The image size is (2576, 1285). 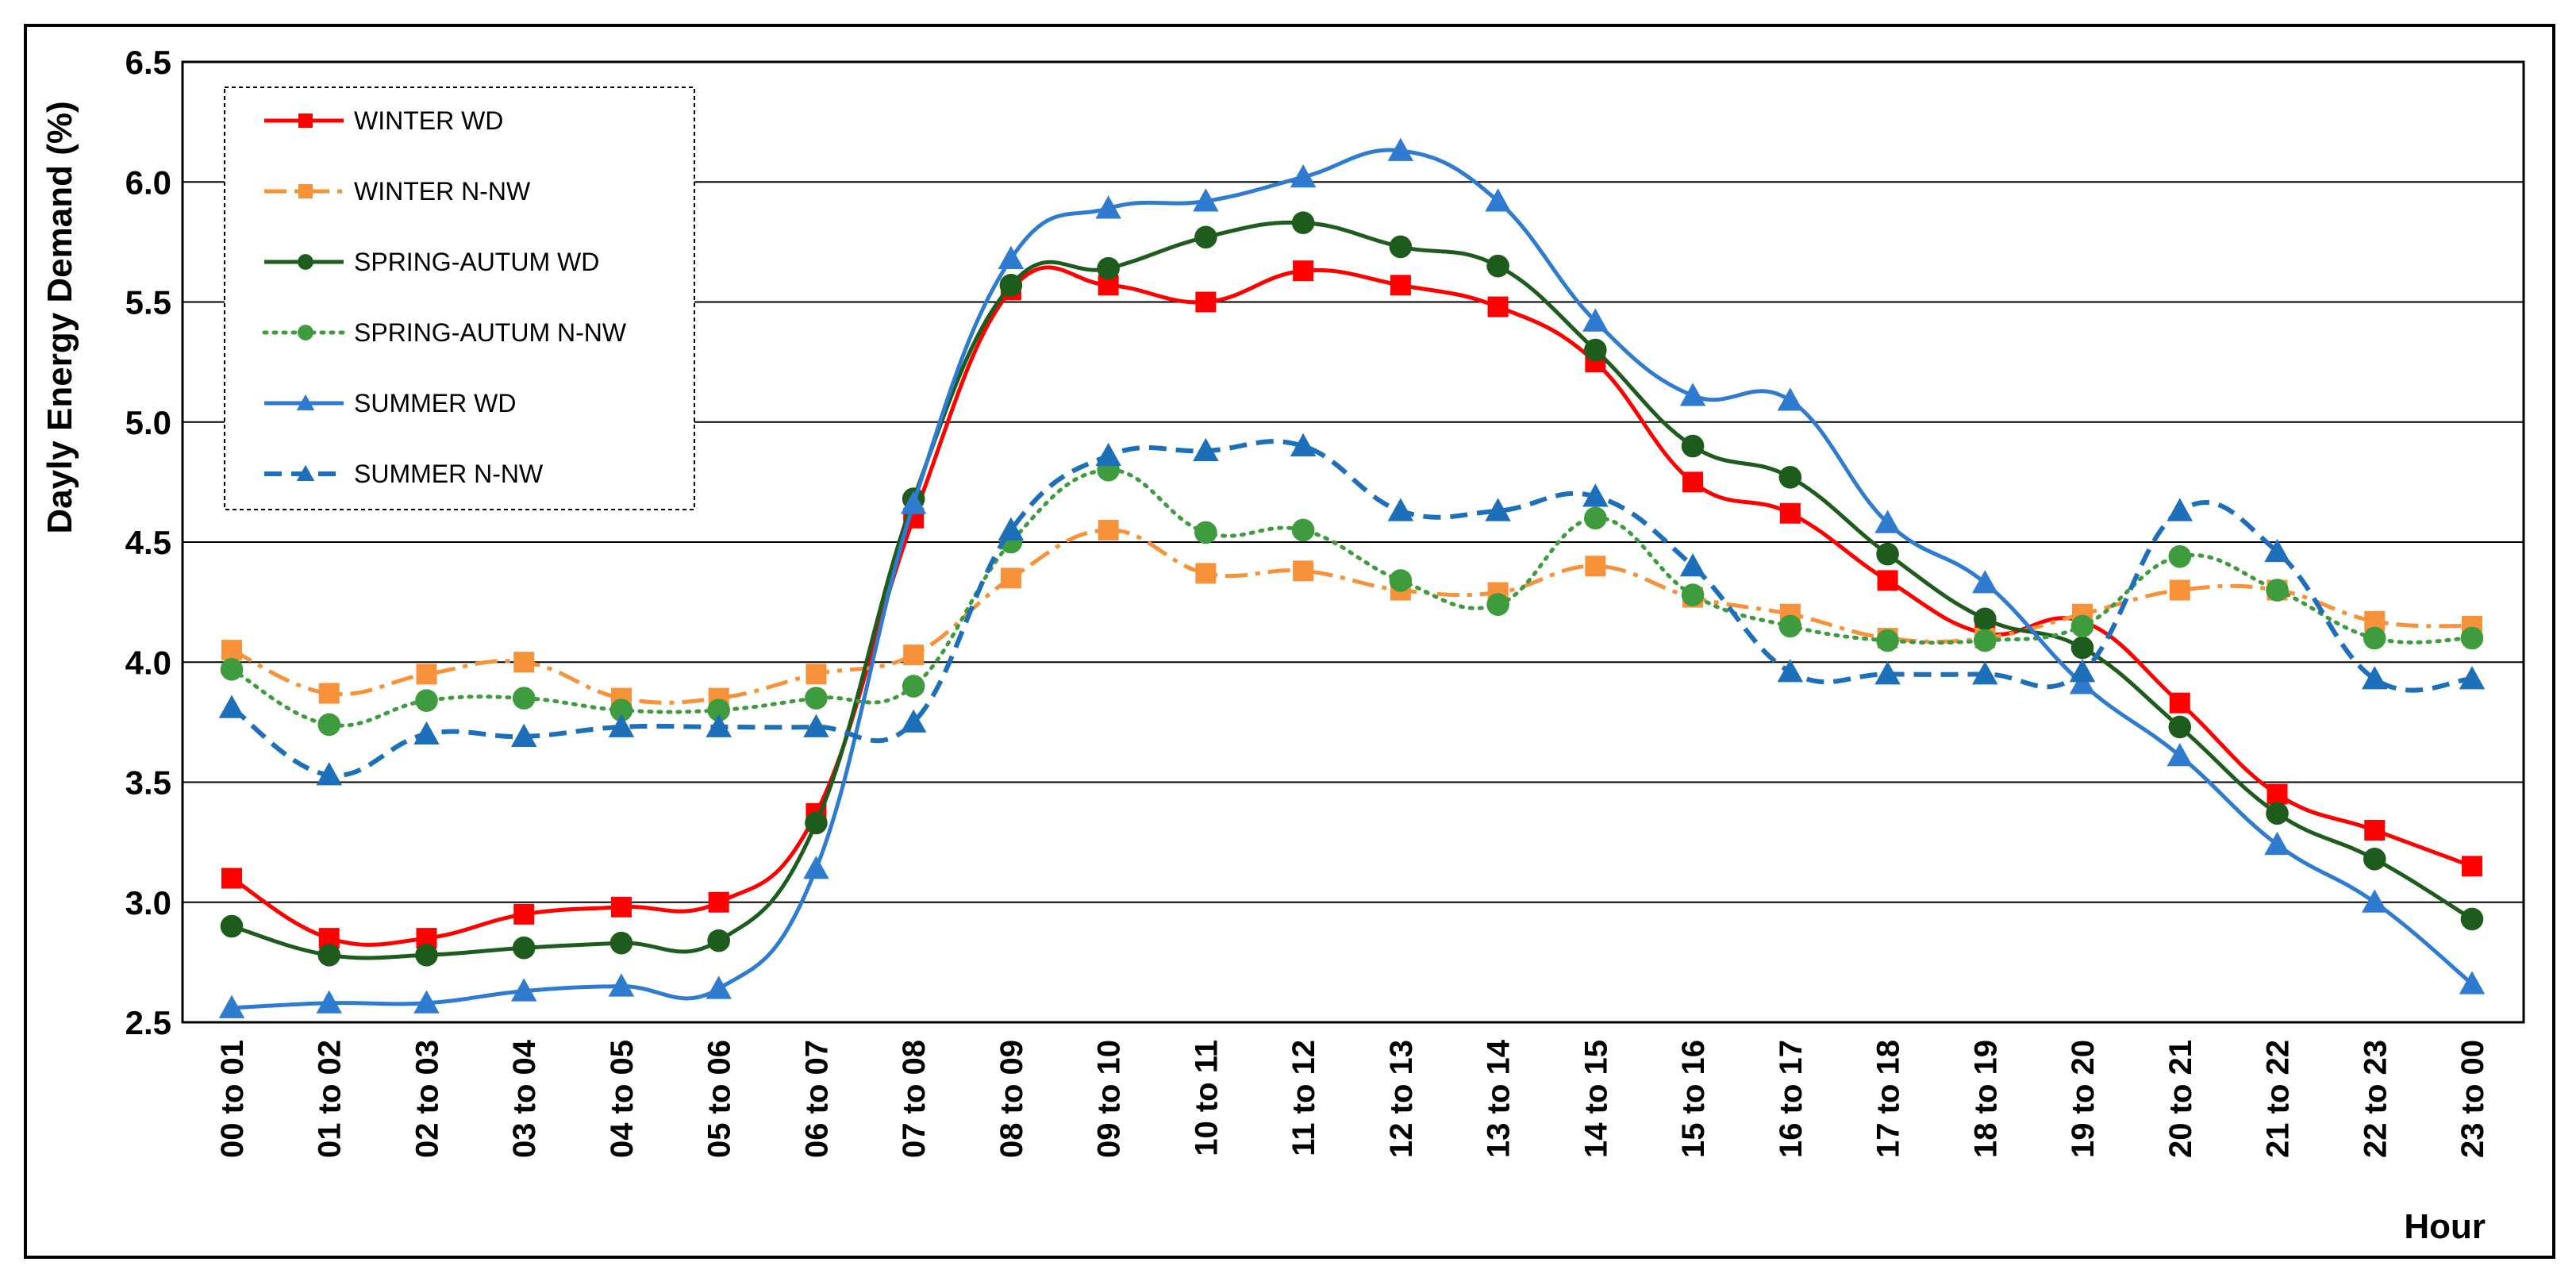 I want to click on y-tick-label: 5.5, so click(x=148, y=302).